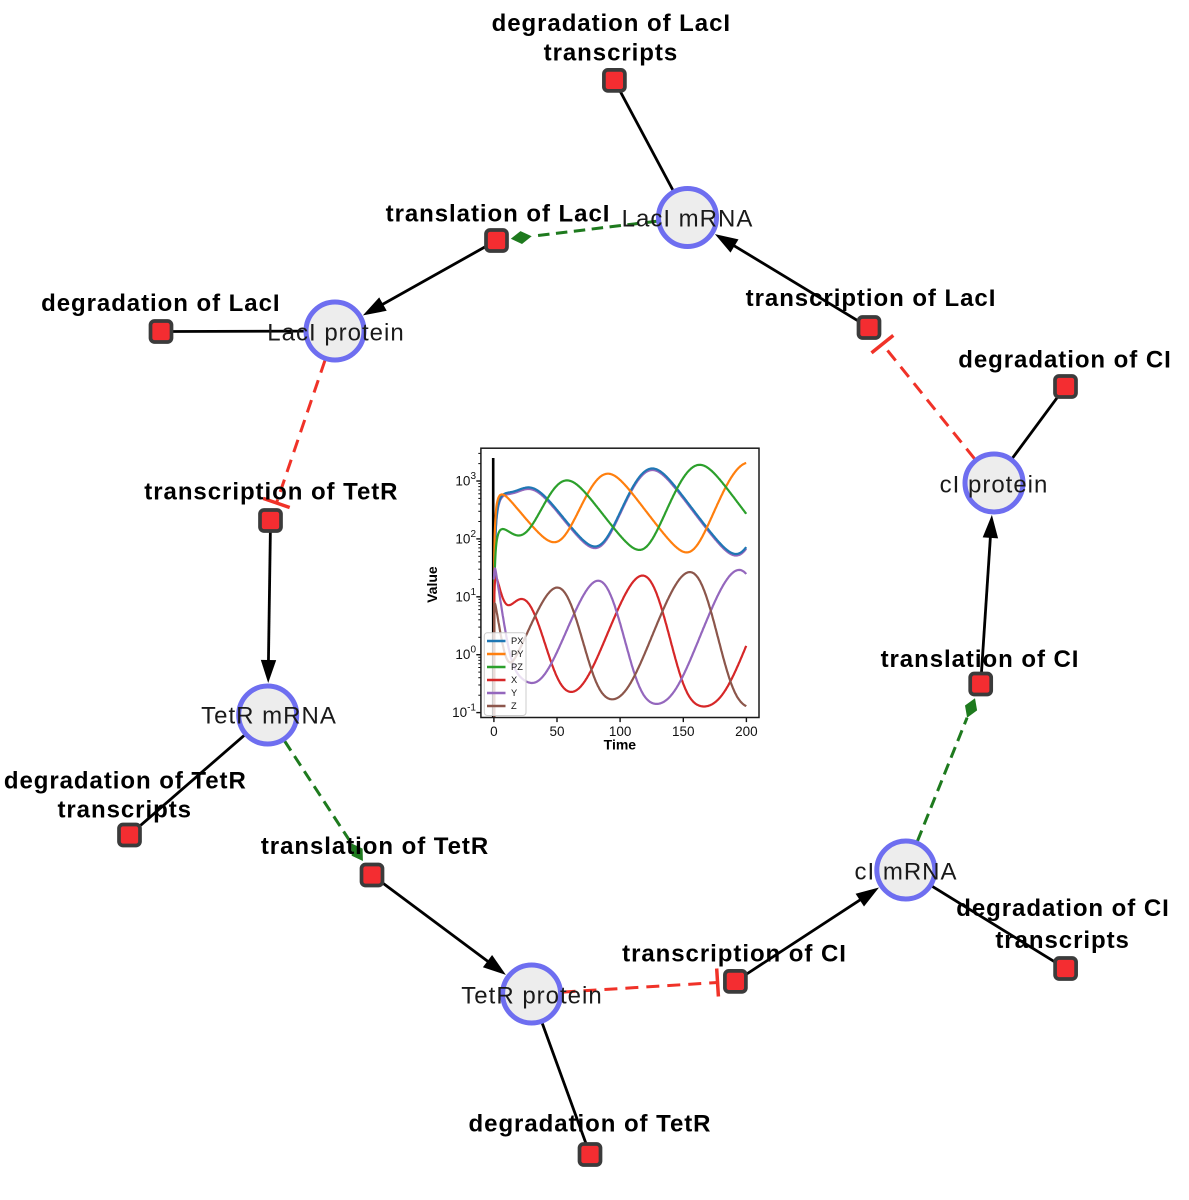 The height and width of the screenshot is (1200, 1189). Describe the element at coordinates (517, 641) in the screenshot. I see `svg-text: PX` at that location.